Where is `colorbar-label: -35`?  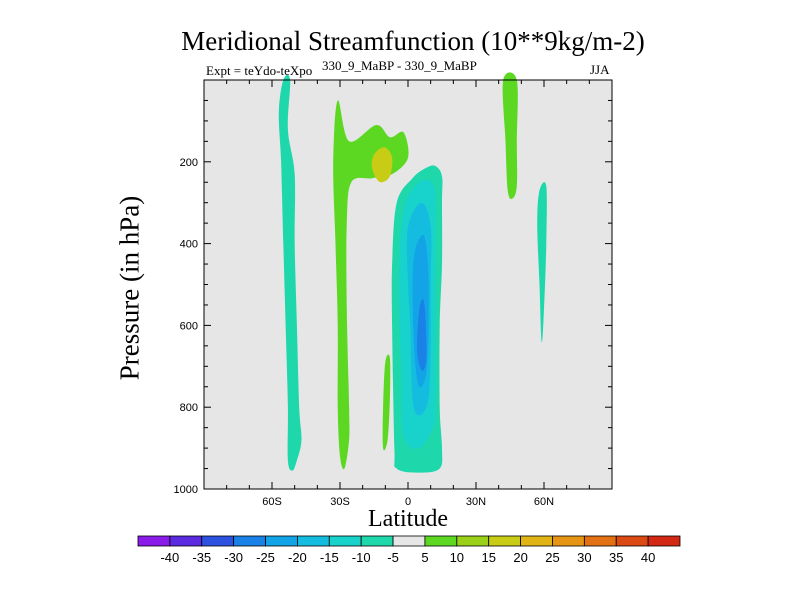 colorbar-label: -35 is located at coordinates (201, 557).